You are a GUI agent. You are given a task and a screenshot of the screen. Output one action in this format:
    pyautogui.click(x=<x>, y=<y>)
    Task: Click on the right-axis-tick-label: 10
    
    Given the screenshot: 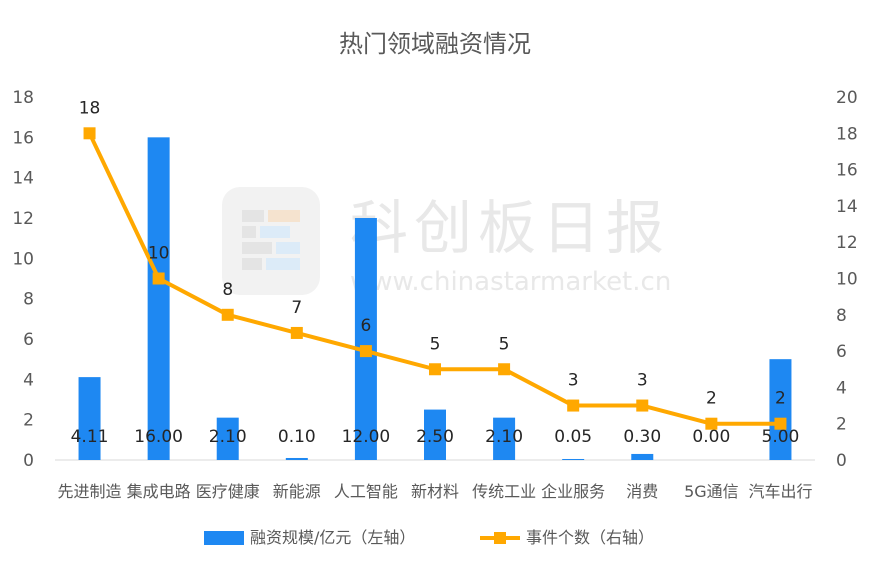 What is the action you would take?
    pyautogui.click(x=847, y=280)
    